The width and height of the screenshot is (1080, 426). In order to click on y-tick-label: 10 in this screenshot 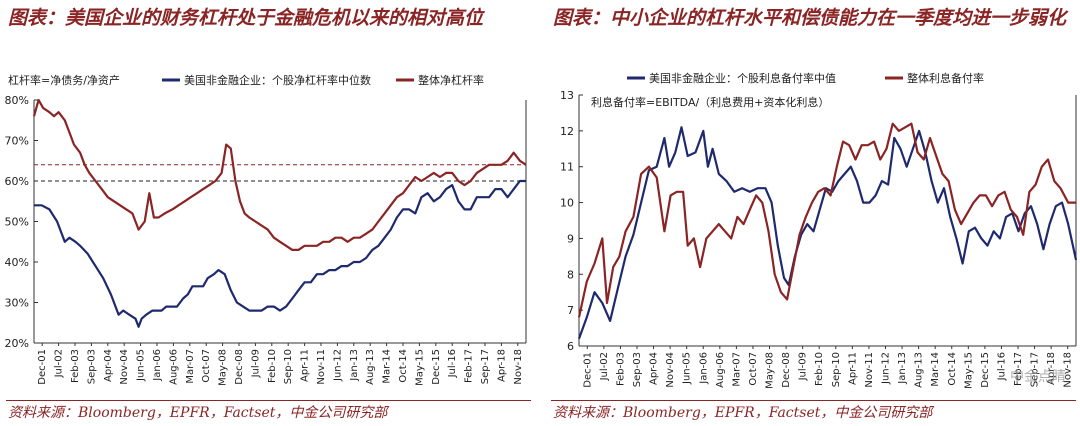, I will do `click(567, 203)`.